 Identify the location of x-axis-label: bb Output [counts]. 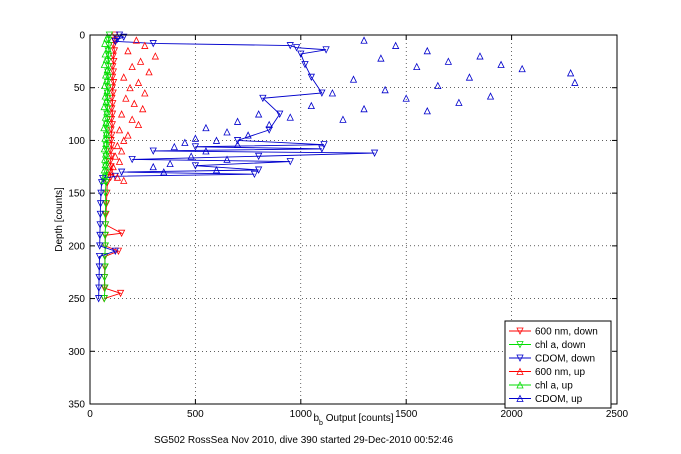
(353, 420).